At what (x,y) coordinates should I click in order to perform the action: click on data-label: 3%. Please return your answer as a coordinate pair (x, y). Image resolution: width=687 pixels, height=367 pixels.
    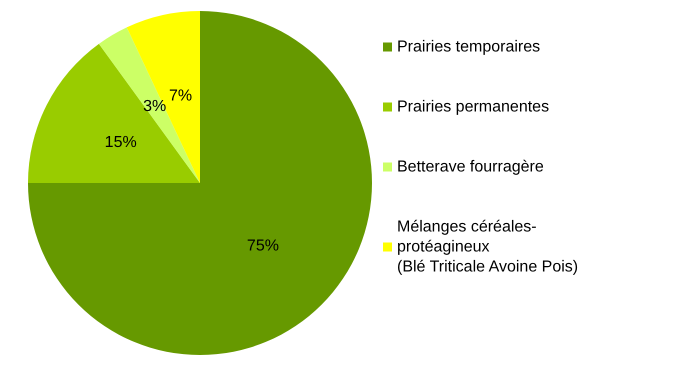
    Looking at the image, I should click on (154, 106).